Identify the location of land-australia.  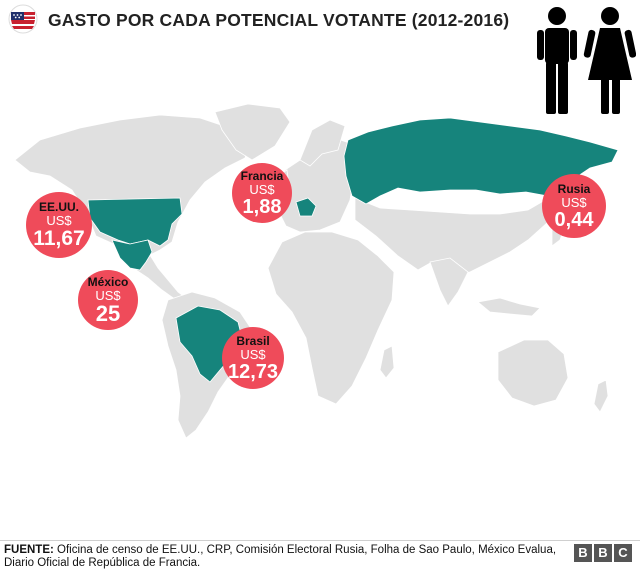
(533, 373).